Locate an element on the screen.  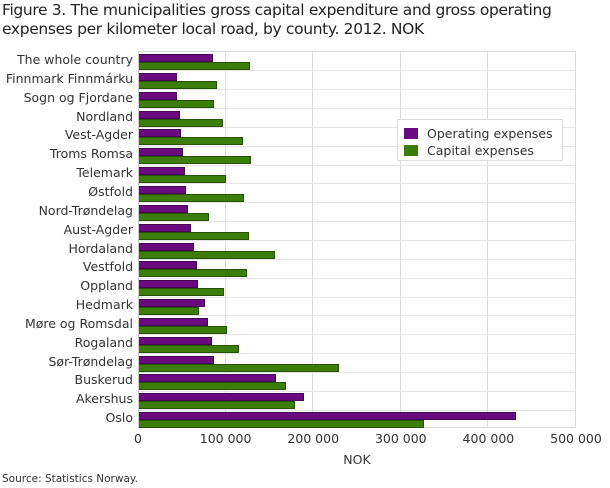
y-axis-category-label: Oppland is located at coordinates (106, 286).